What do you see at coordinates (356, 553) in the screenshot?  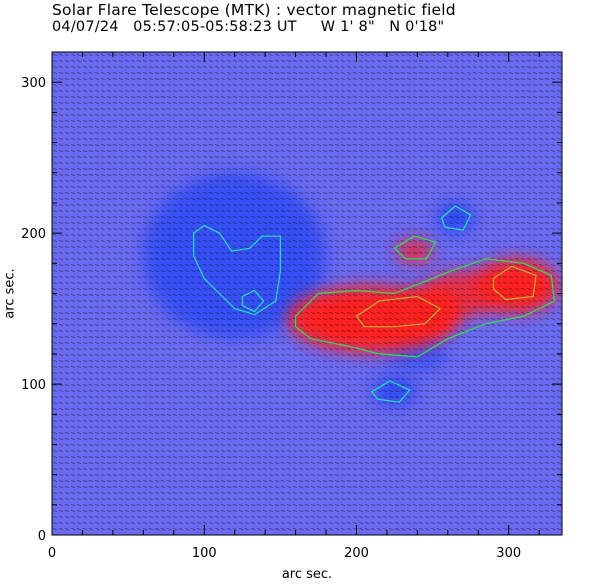 I see `x-tick-label: 200` at bounding box center [356, 553].